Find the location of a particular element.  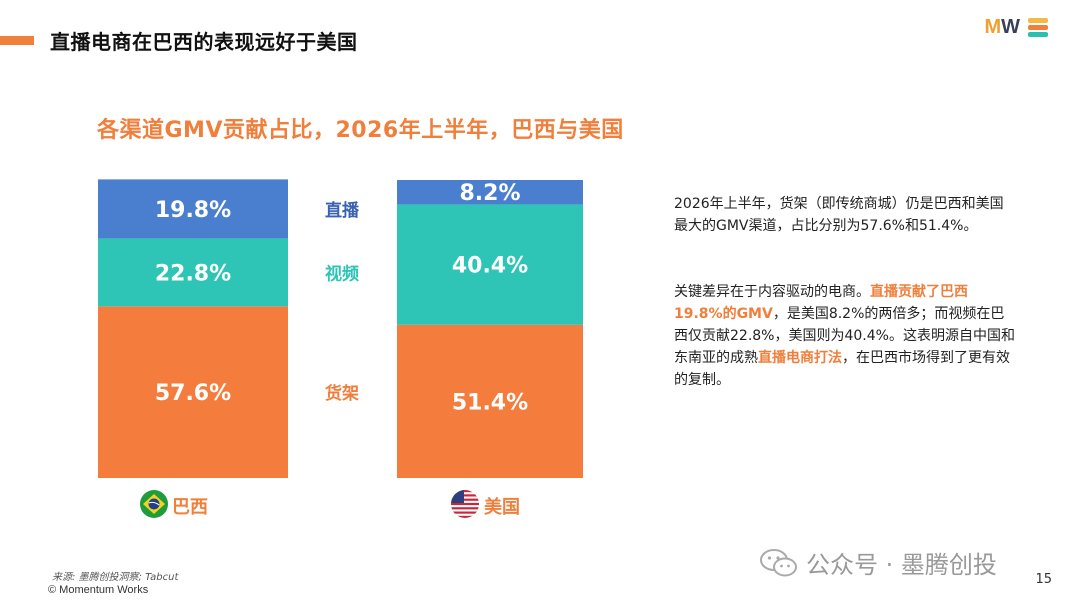

brazil-flag-icon is located at coordinates (154, 504).